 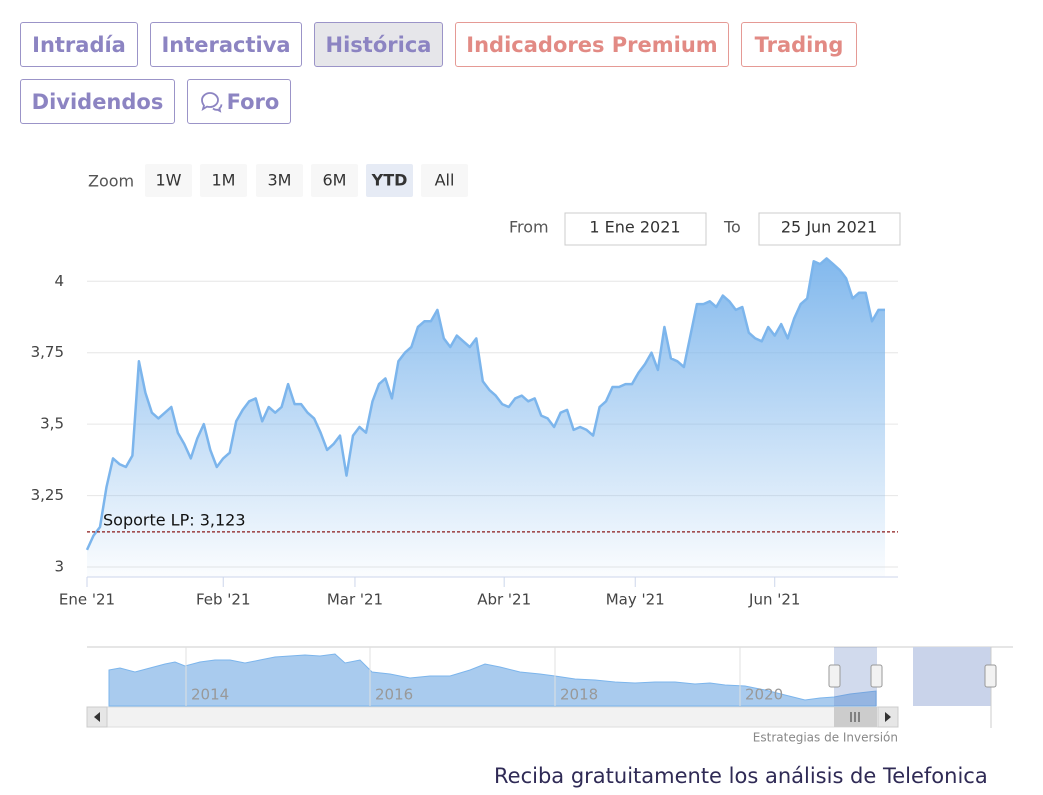 I want to click on navigator-extra, so click(x=952, y=676).